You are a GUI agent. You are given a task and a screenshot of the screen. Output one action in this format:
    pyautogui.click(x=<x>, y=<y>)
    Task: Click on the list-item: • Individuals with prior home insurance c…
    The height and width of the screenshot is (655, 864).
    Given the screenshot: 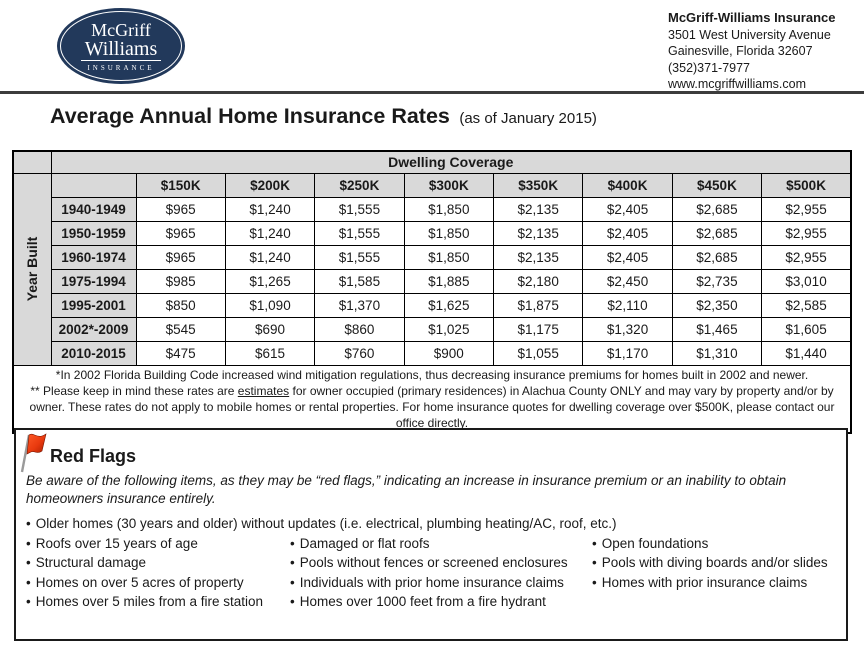 What is the action you would take?
    pyautogui.click(x=441, y=583)
    